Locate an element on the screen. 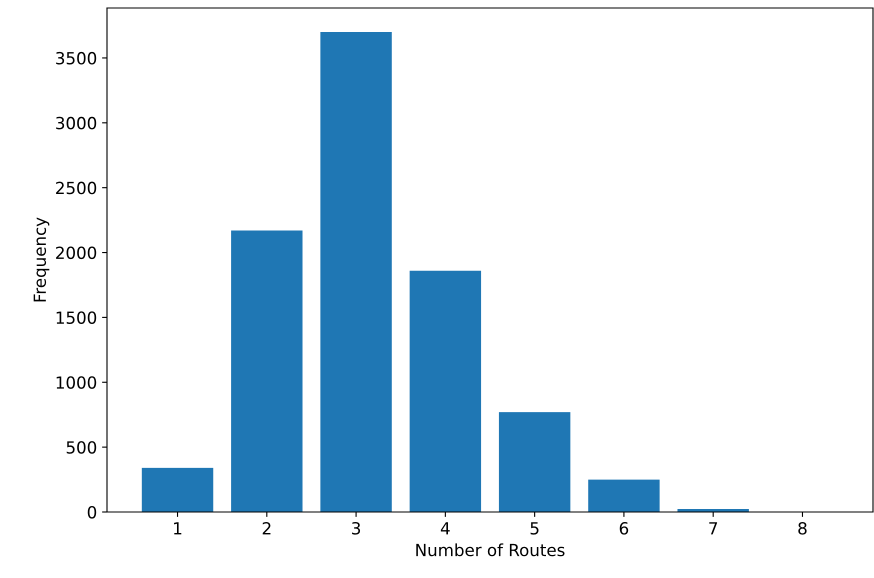  y-tick-label: 500 is located at coordinates (81, 447).